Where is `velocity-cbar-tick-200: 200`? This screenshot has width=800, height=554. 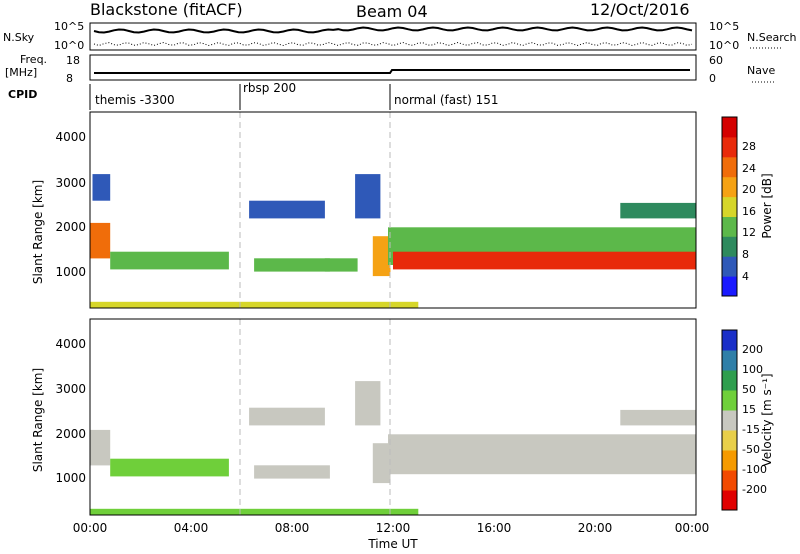 velocity-cbar-tick-200: 200 is located at coordinates (752, 349).